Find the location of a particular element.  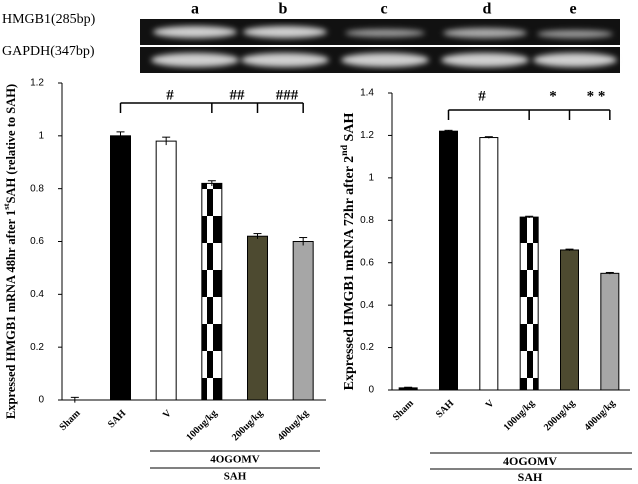

y-tick-label: 1.4 is located at coordinates (367, 93).